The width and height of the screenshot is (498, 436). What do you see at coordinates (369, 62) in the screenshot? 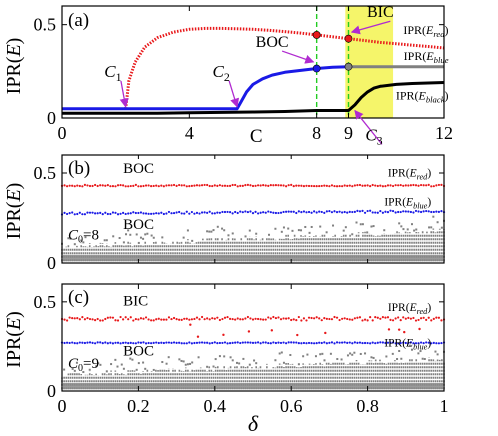
I see `highlight-region` at bounding box center [369, 62].